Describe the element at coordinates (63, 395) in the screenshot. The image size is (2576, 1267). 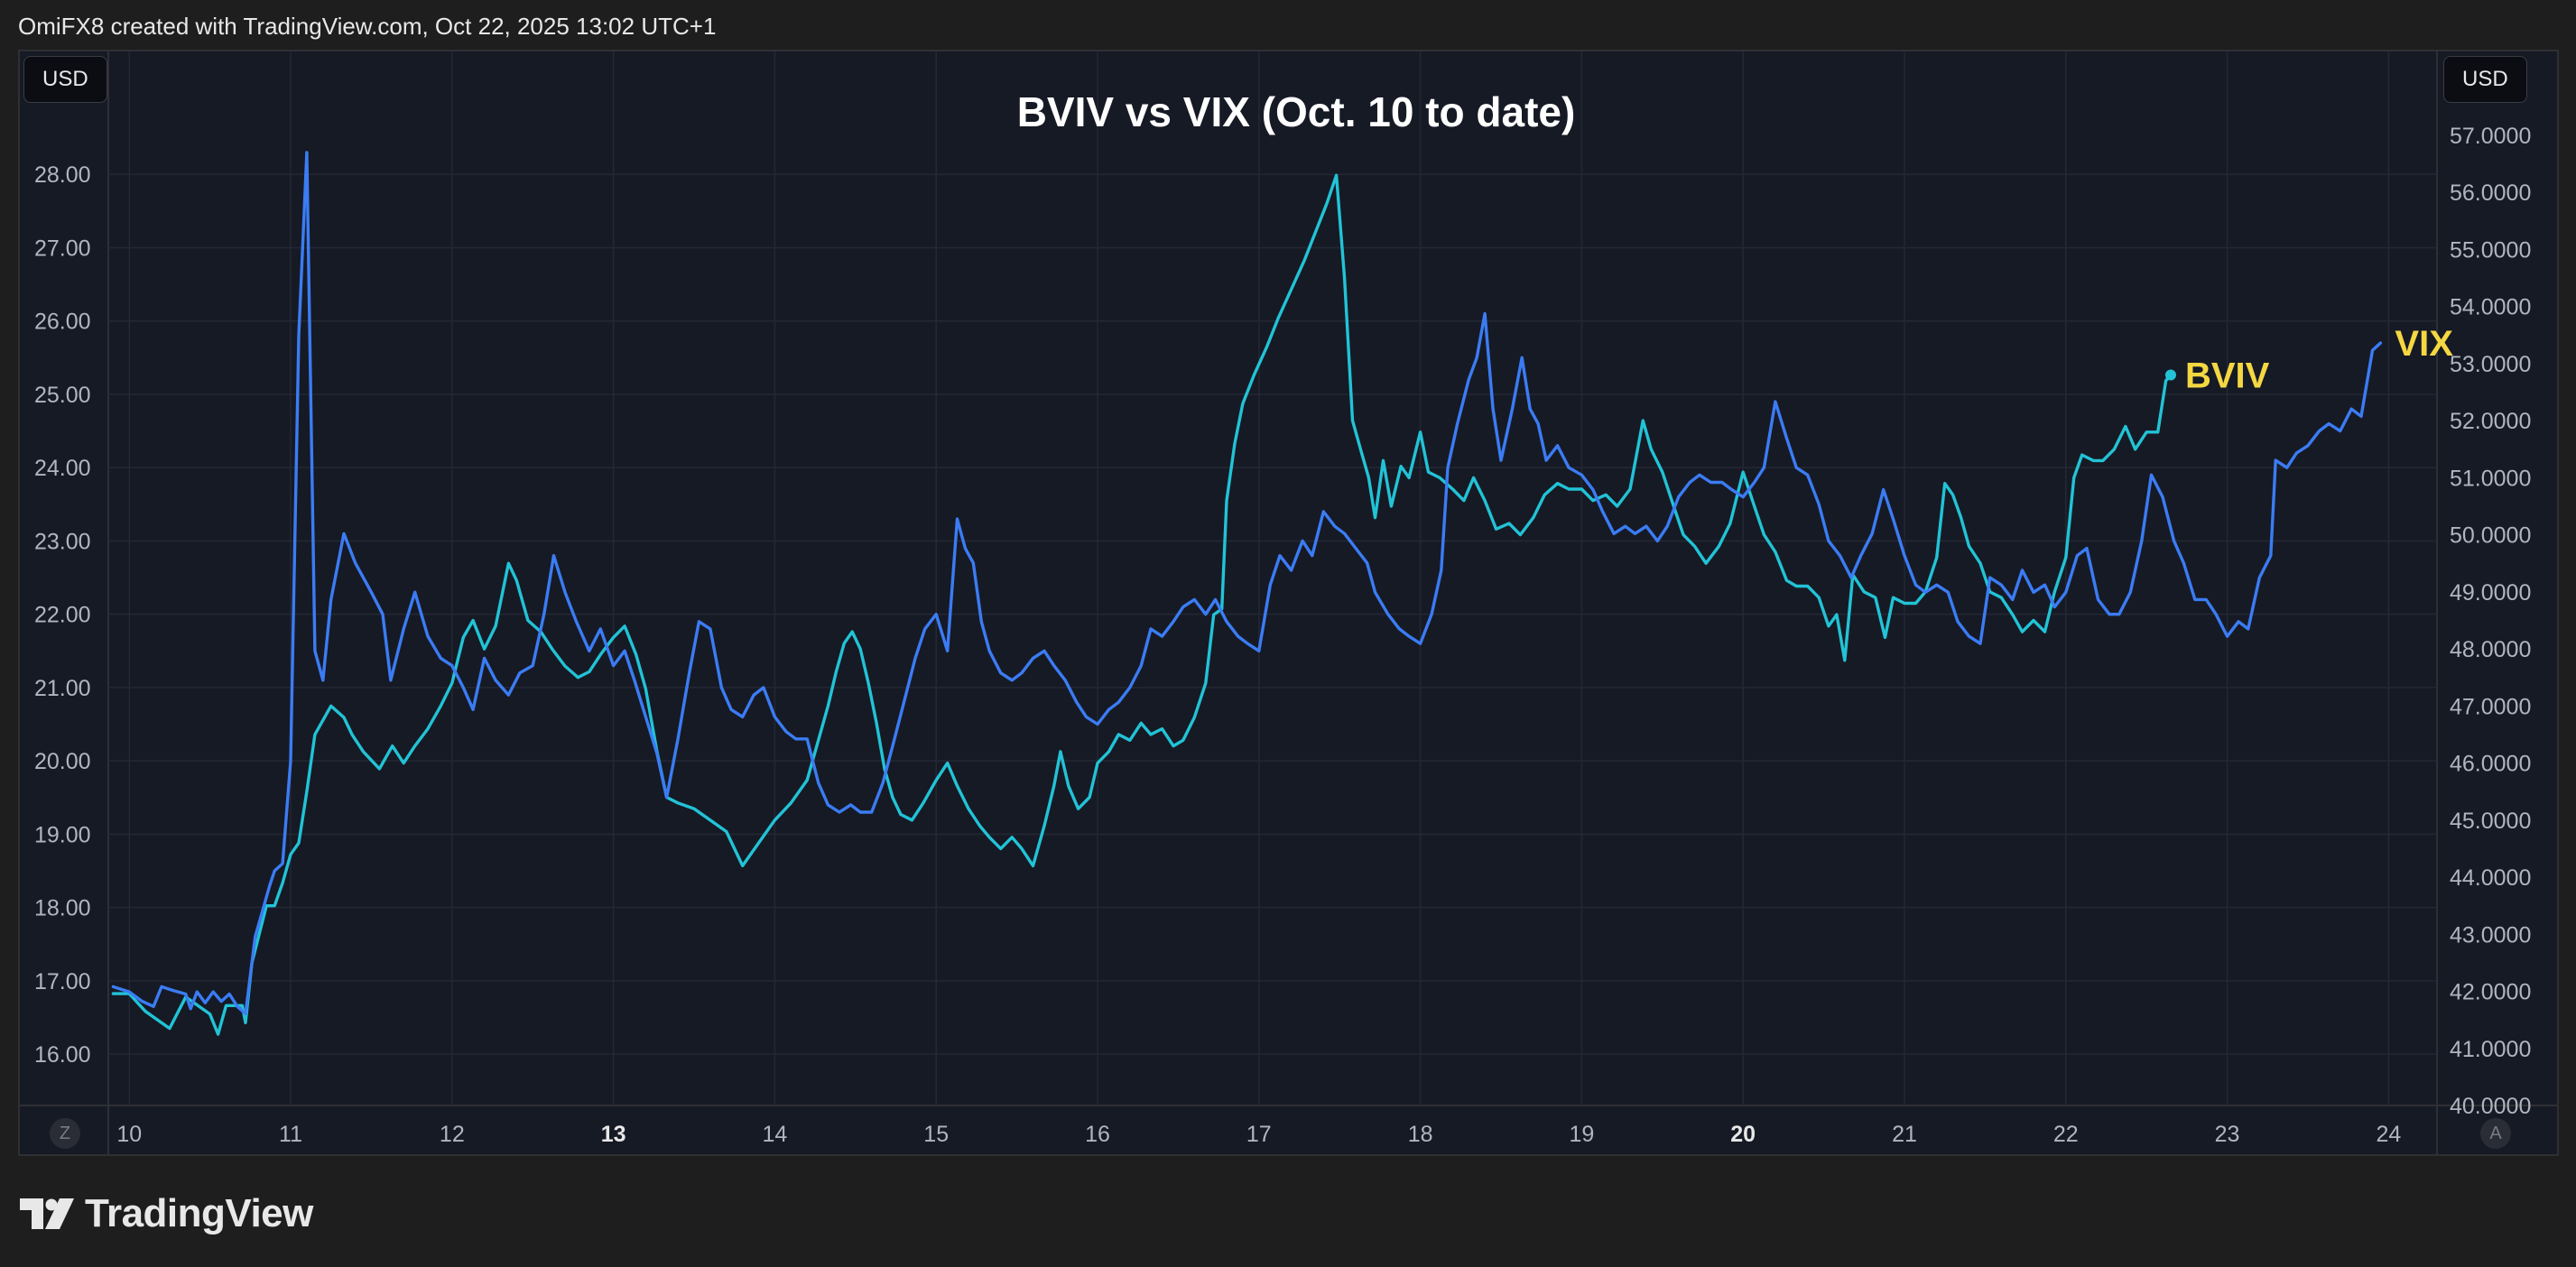
I see `left-axis-tick-label: 25.00` at that location.